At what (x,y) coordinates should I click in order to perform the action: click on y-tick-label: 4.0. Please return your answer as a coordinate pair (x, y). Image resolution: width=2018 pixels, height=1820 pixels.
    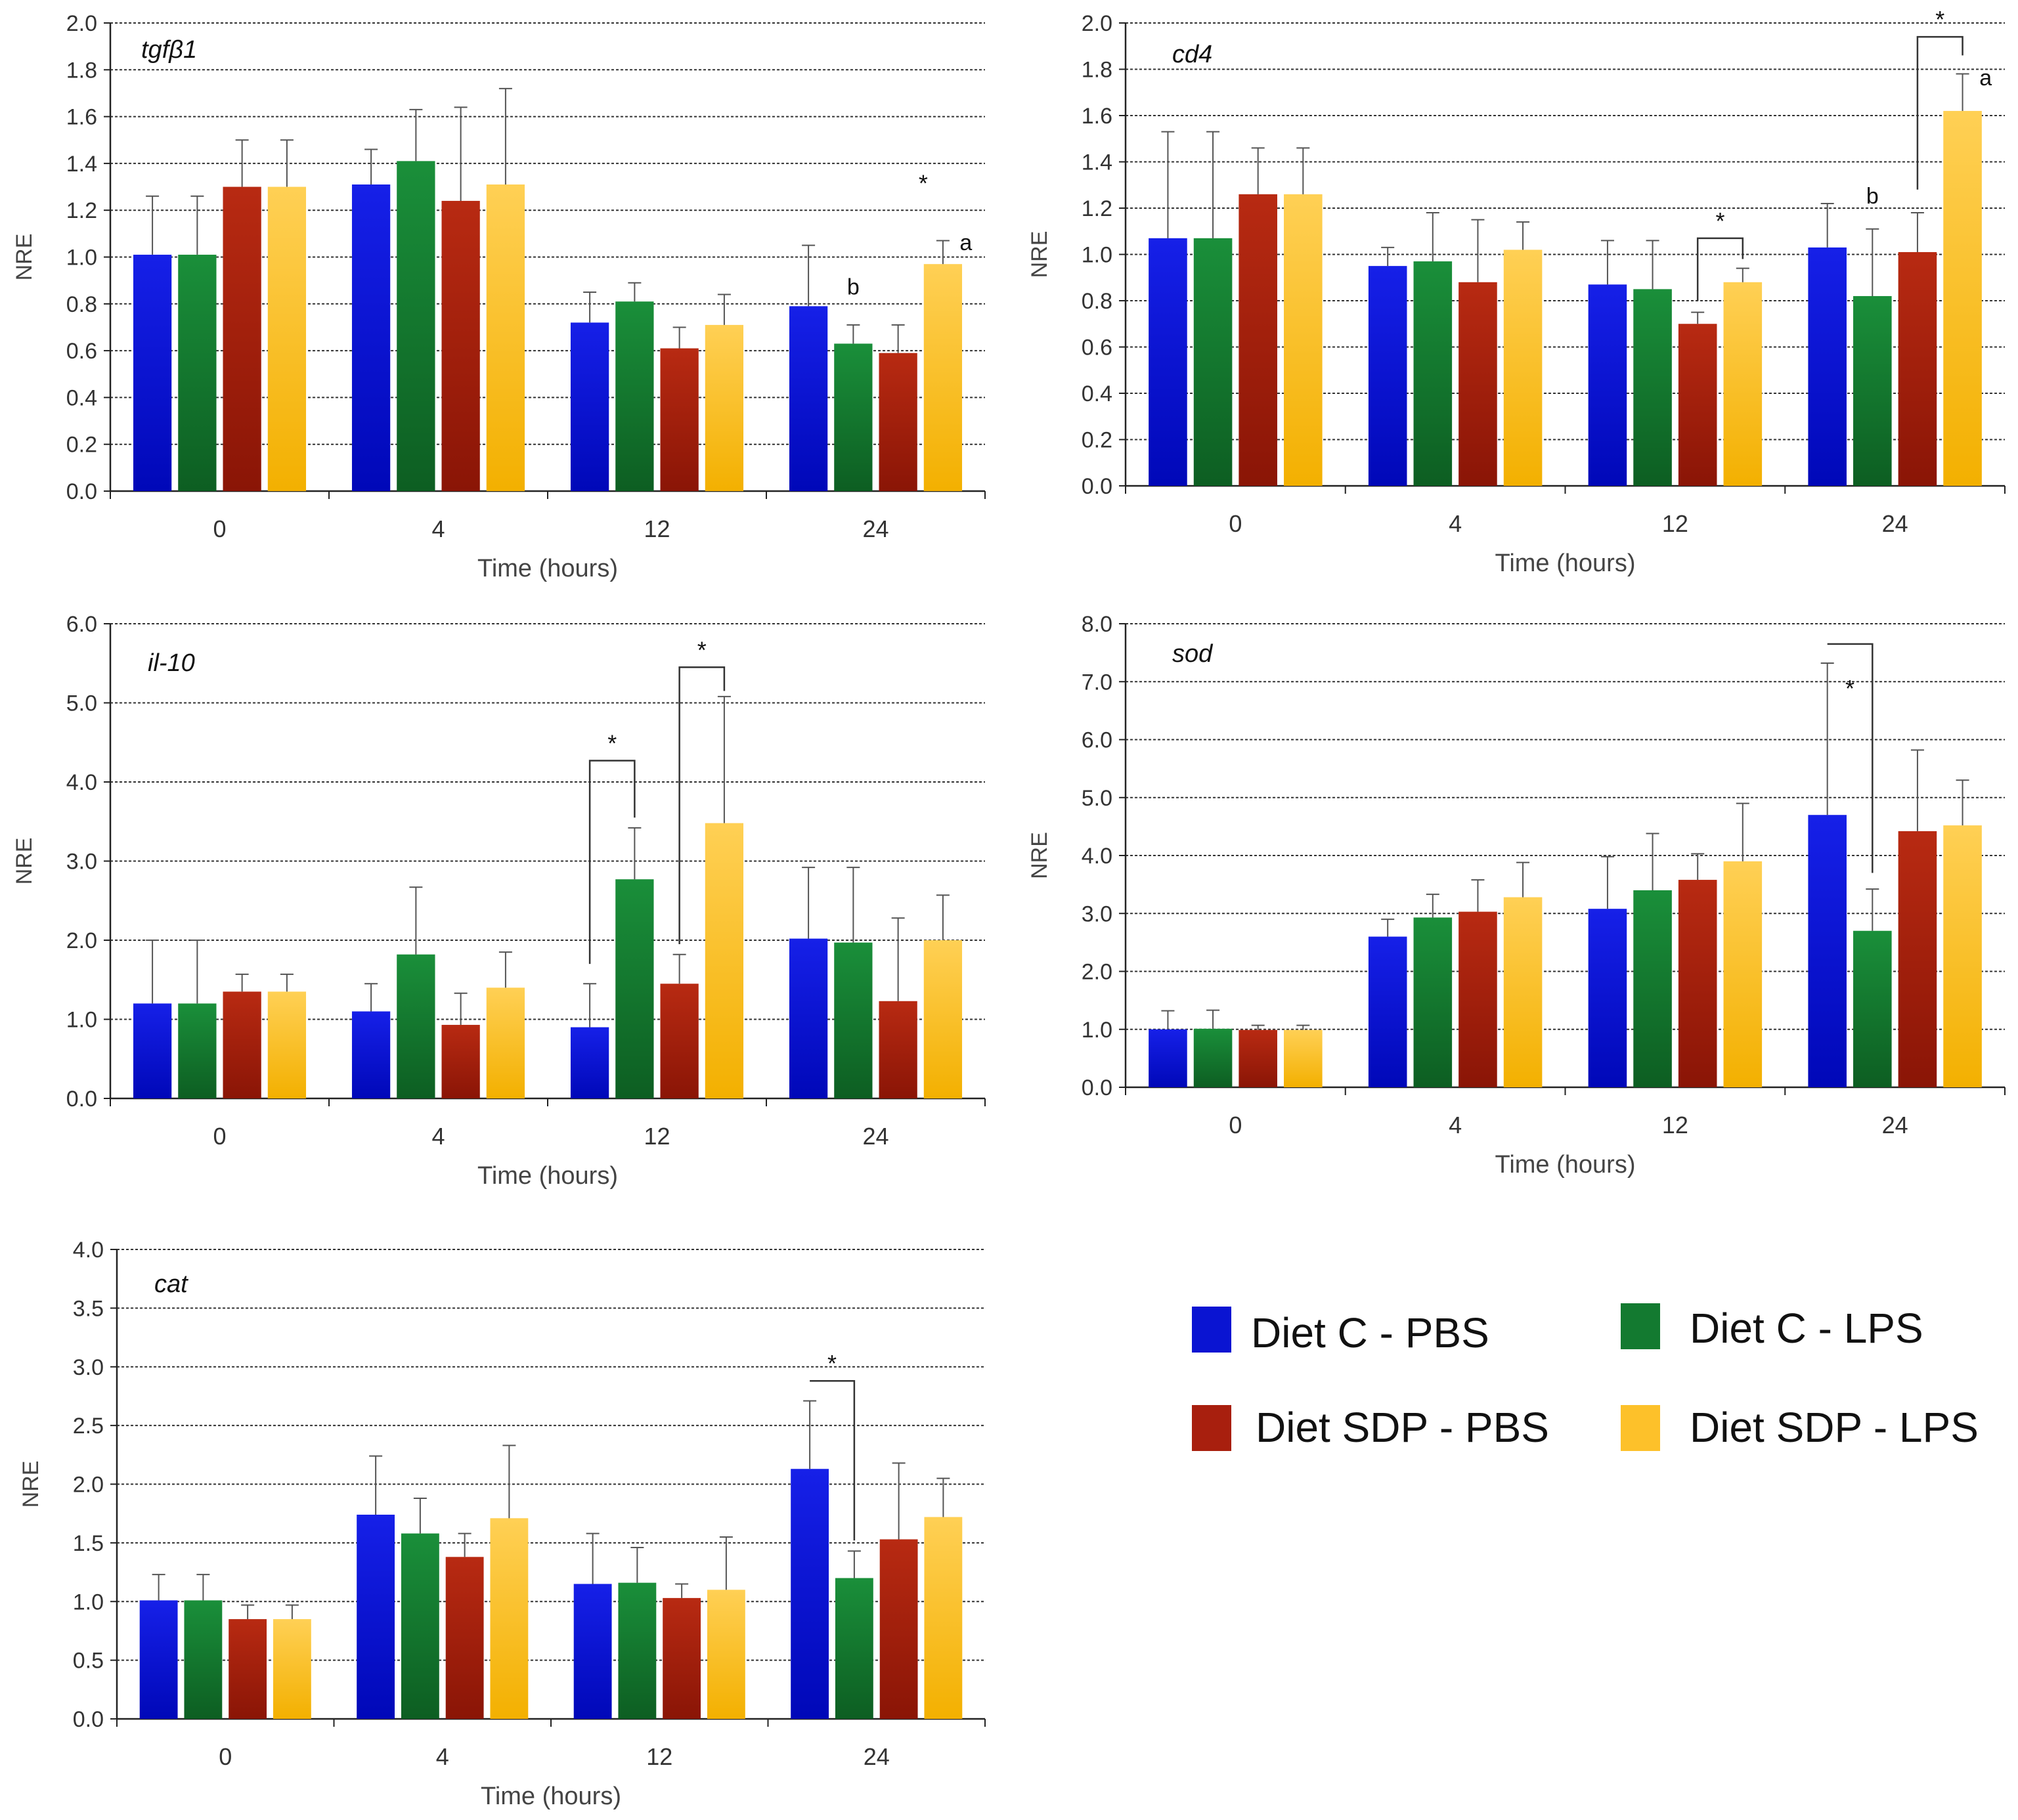
    Looking at the image, I should click on (1097, 856).